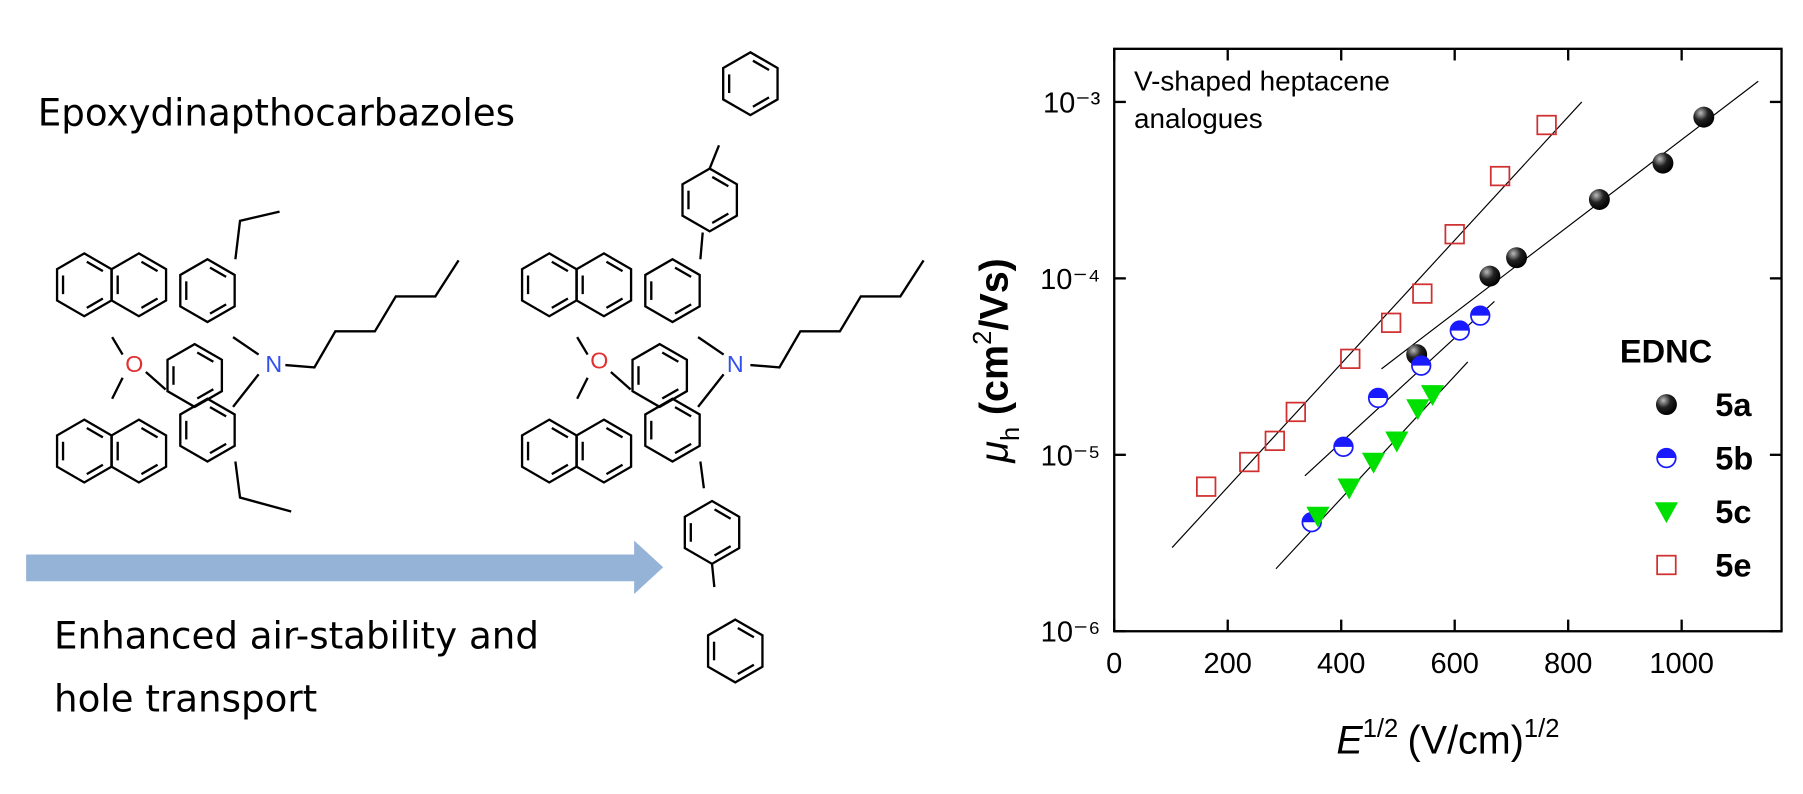  I want to click on legend-label: 5c, so click(1733, 512).